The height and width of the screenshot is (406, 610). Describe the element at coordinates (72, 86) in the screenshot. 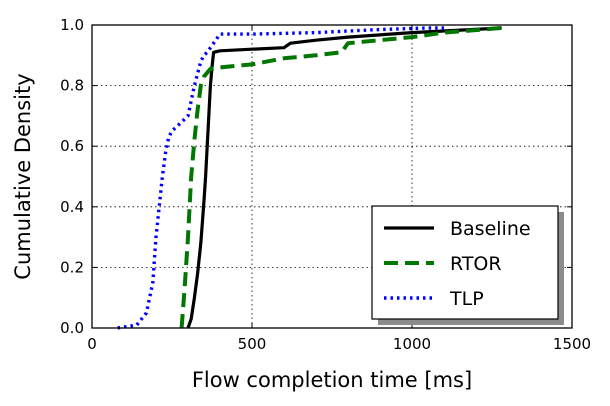

I see `y-tick-label: 0.8` at that location.